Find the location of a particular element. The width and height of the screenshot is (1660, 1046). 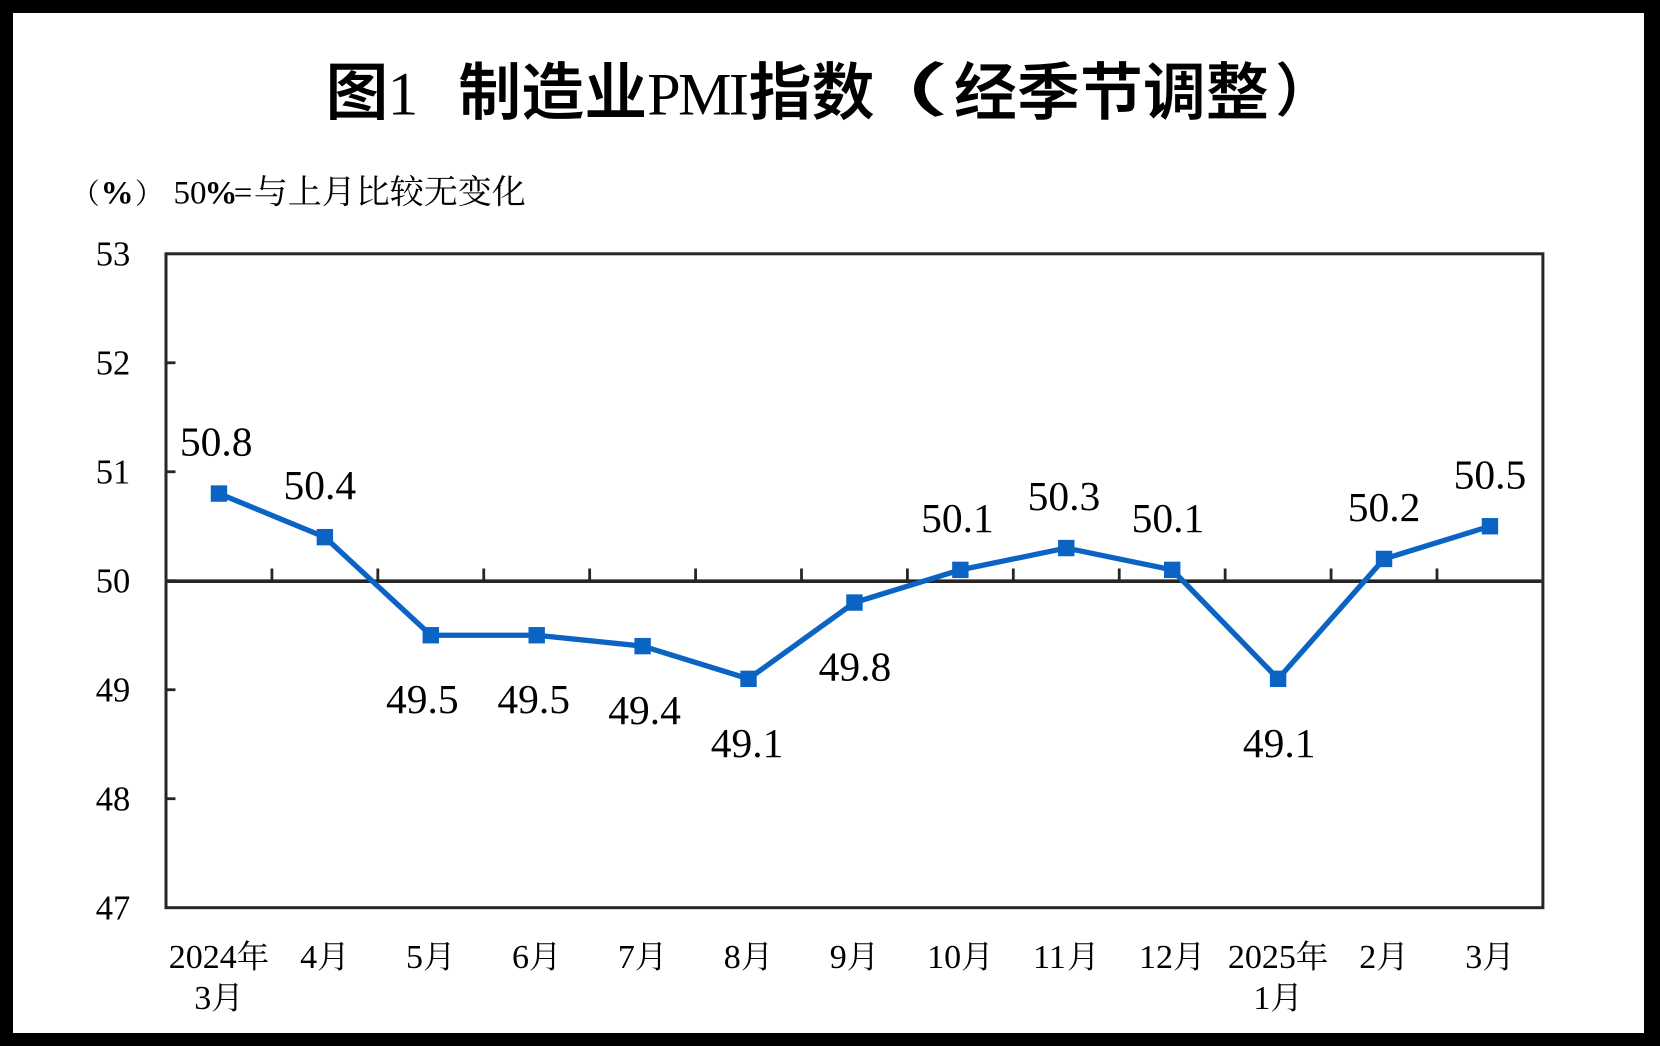

svg-text: 49.8 is located at coordinates (855, 667).